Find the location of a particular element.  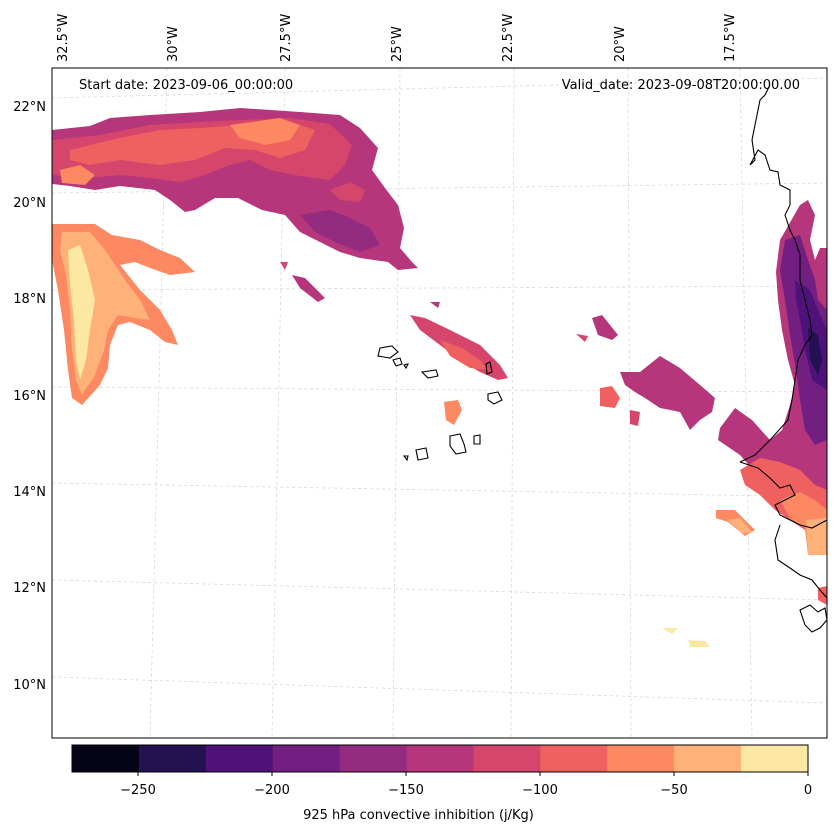

lon-label: 17.5°W is located at coordinates (730, 38).